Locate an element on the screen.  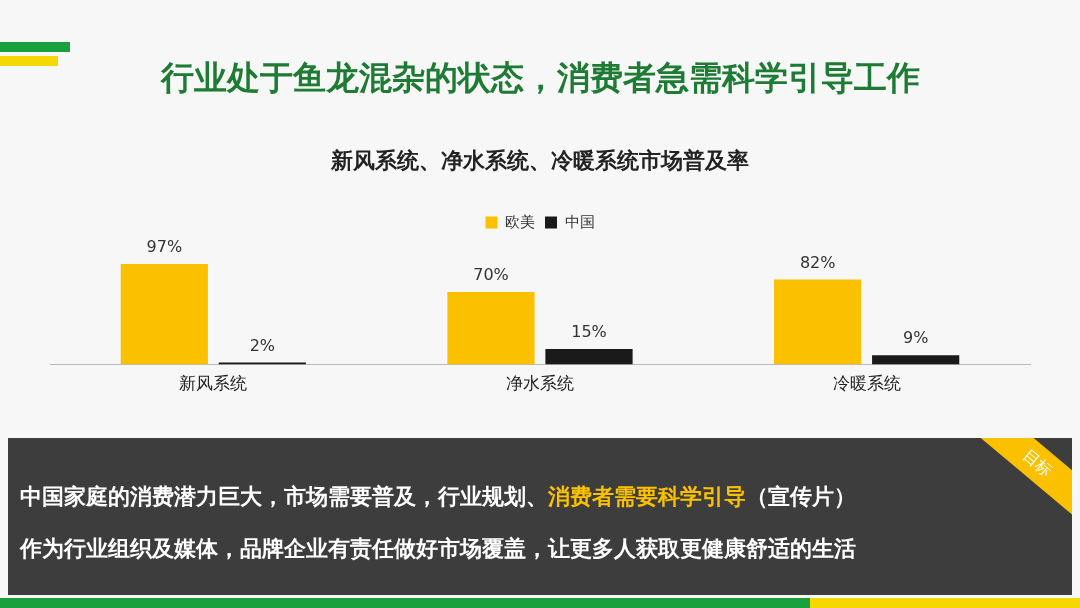
data-label: 70% is located at coordinates (491, 275).